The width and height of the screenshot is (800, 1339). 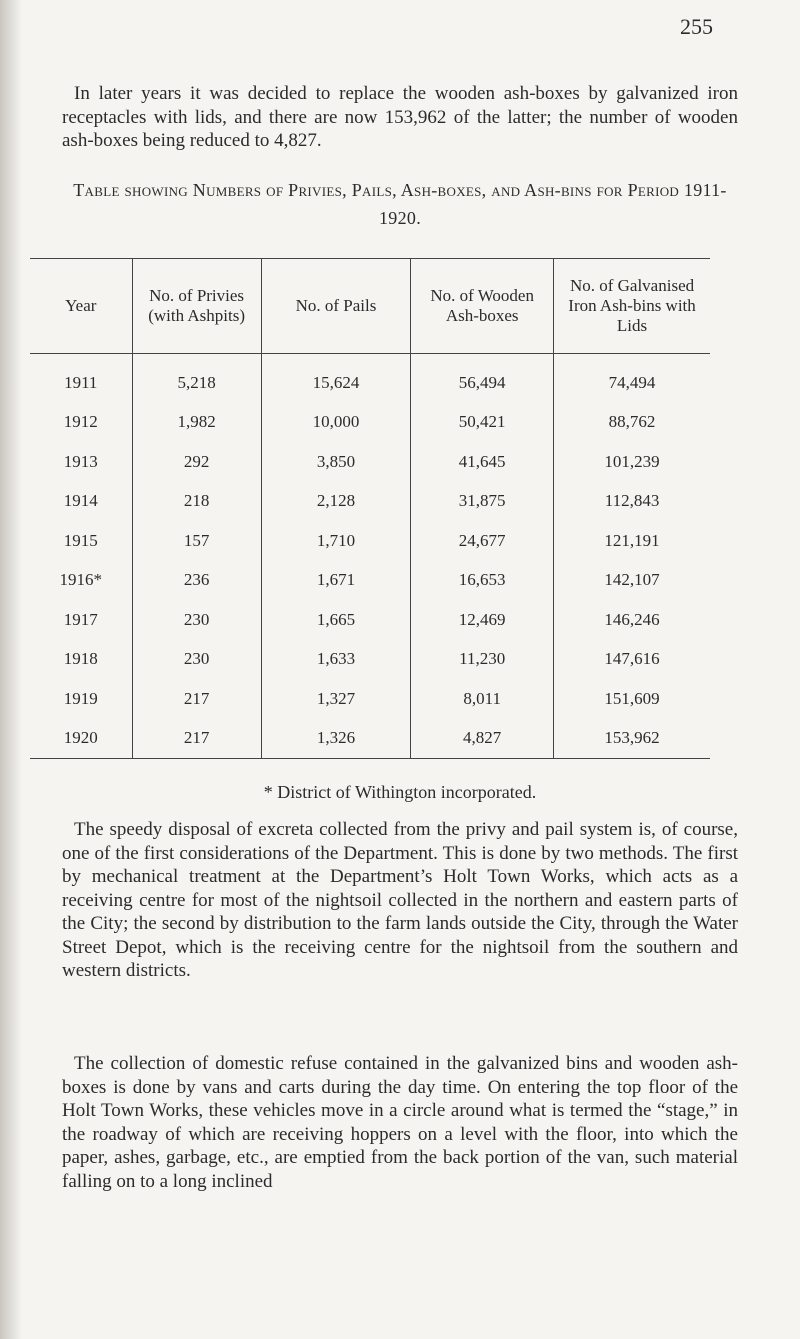 What do you see at coordinates (482, 501) in the screenshot?
I see `table-cell: 31,875` at bounding box center [482, 501].